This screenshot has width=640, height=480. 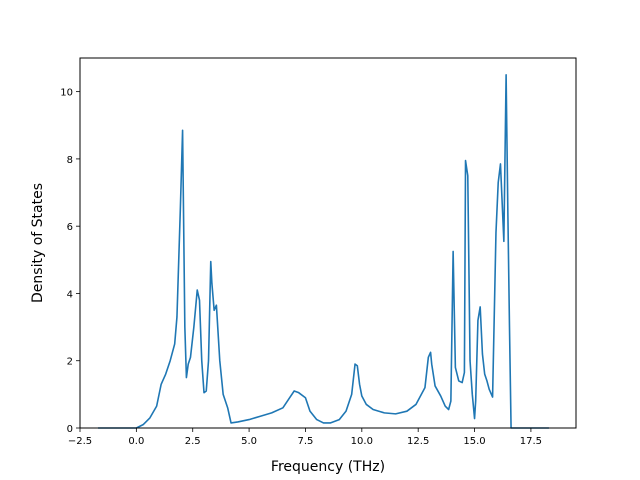 What do you see at coordinates (531, 441) in the screenshot?
I see `x-tick-label: 17.5` at bounding box center [531, 441].